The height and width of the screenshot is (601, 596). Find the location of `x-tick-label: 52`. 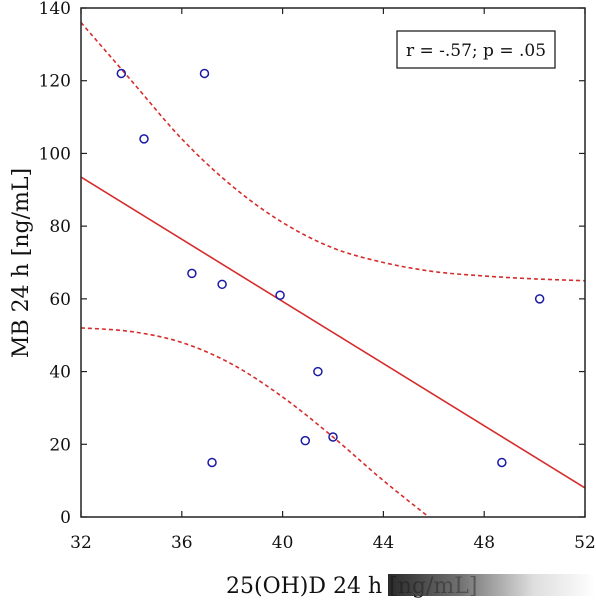

x-tick-label: 52 is located at coordinates (585, 543).